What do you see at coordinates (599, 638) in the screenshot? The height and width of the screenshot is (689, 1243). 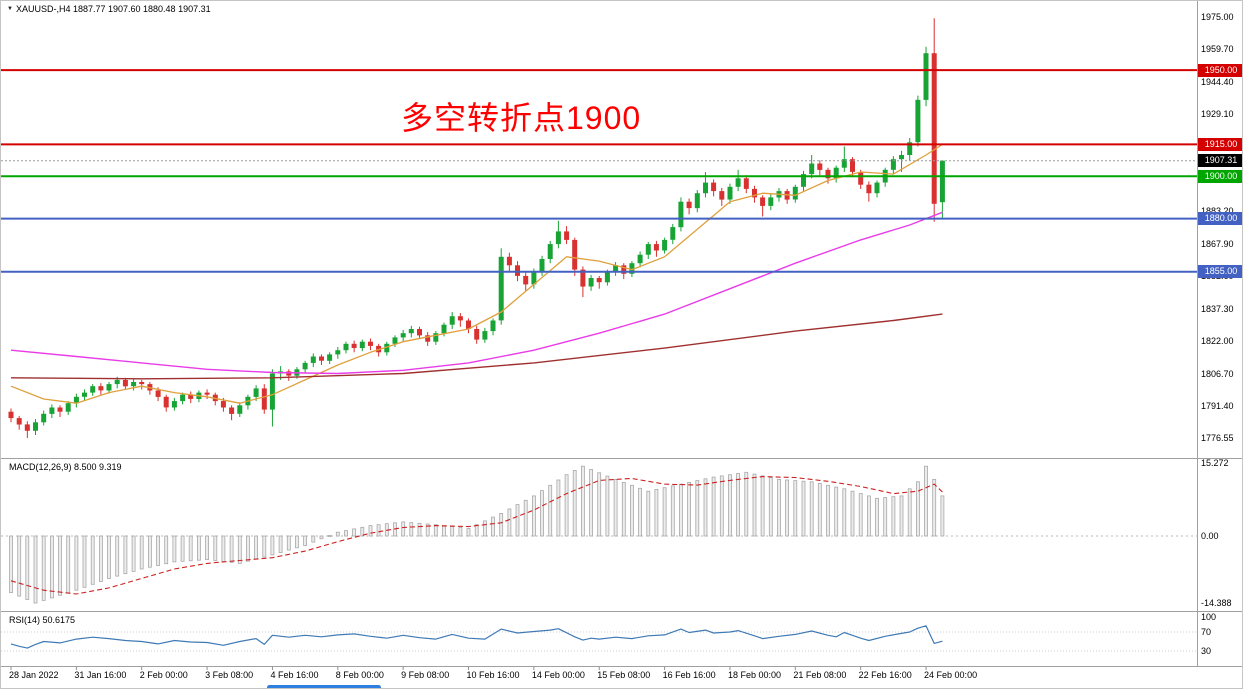 I see `rsi-layer` at bounding box center [599, 638].